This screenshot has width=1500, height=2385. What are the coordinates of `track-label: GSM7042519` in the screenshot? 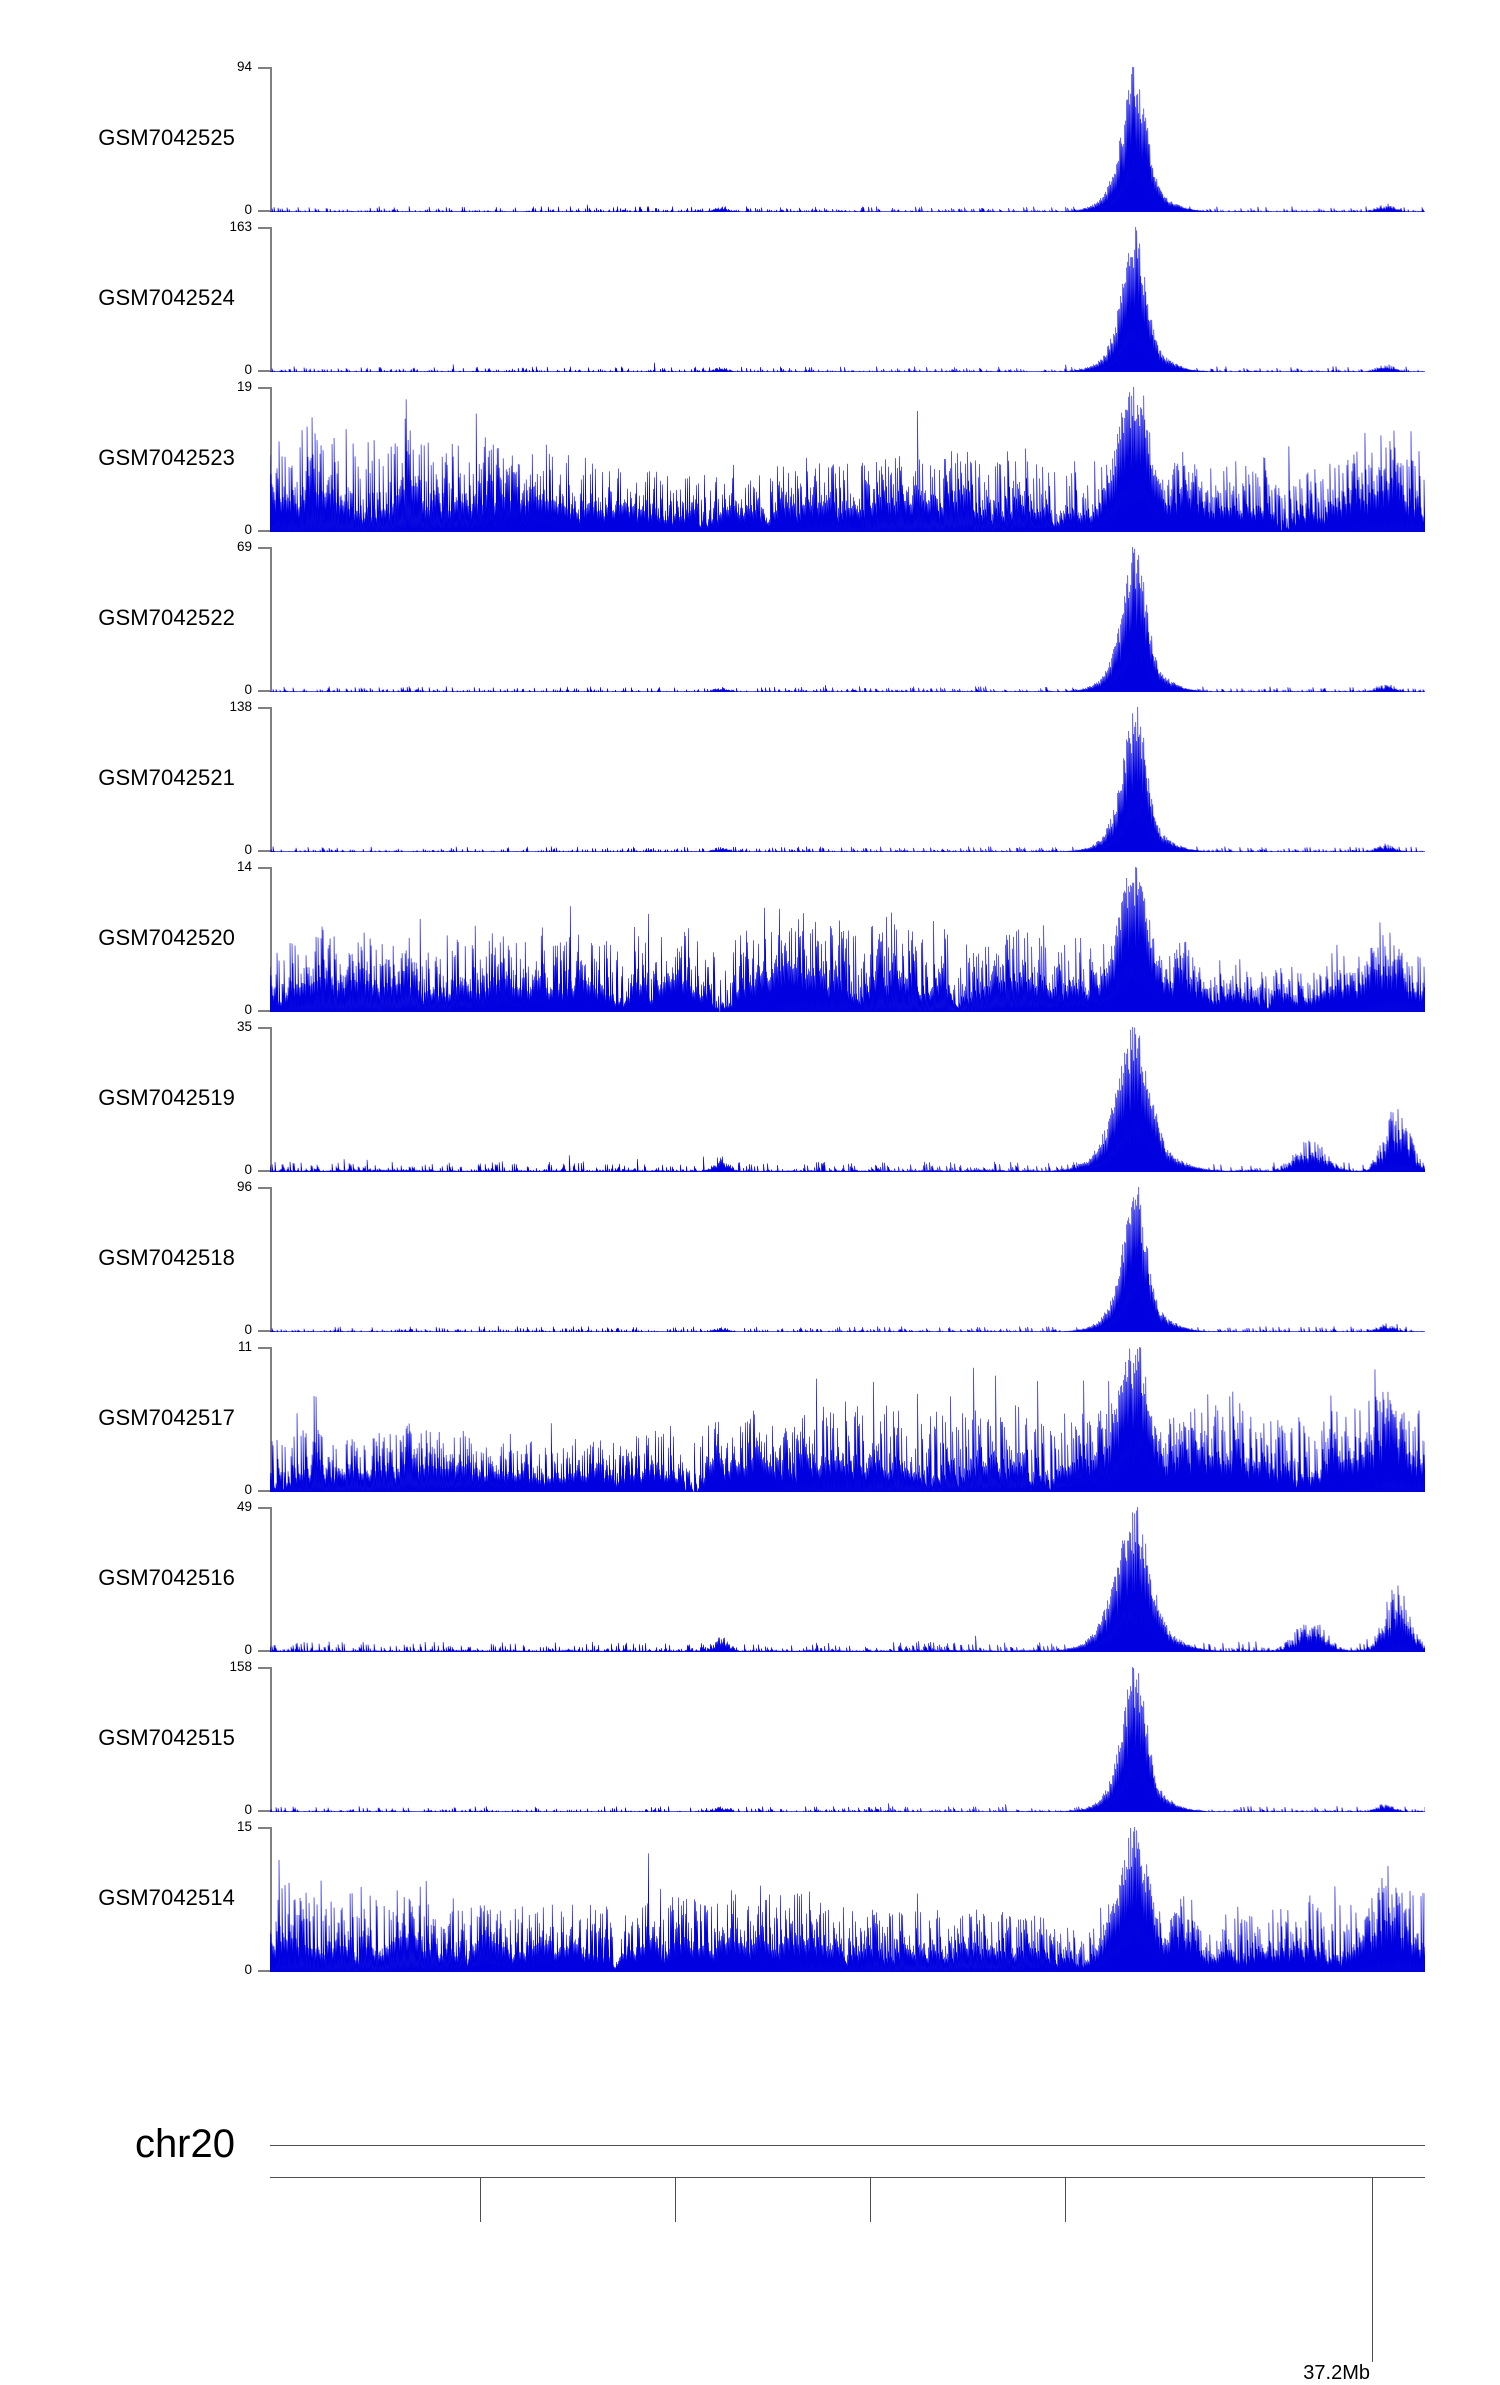 It's located at (166, 1097).